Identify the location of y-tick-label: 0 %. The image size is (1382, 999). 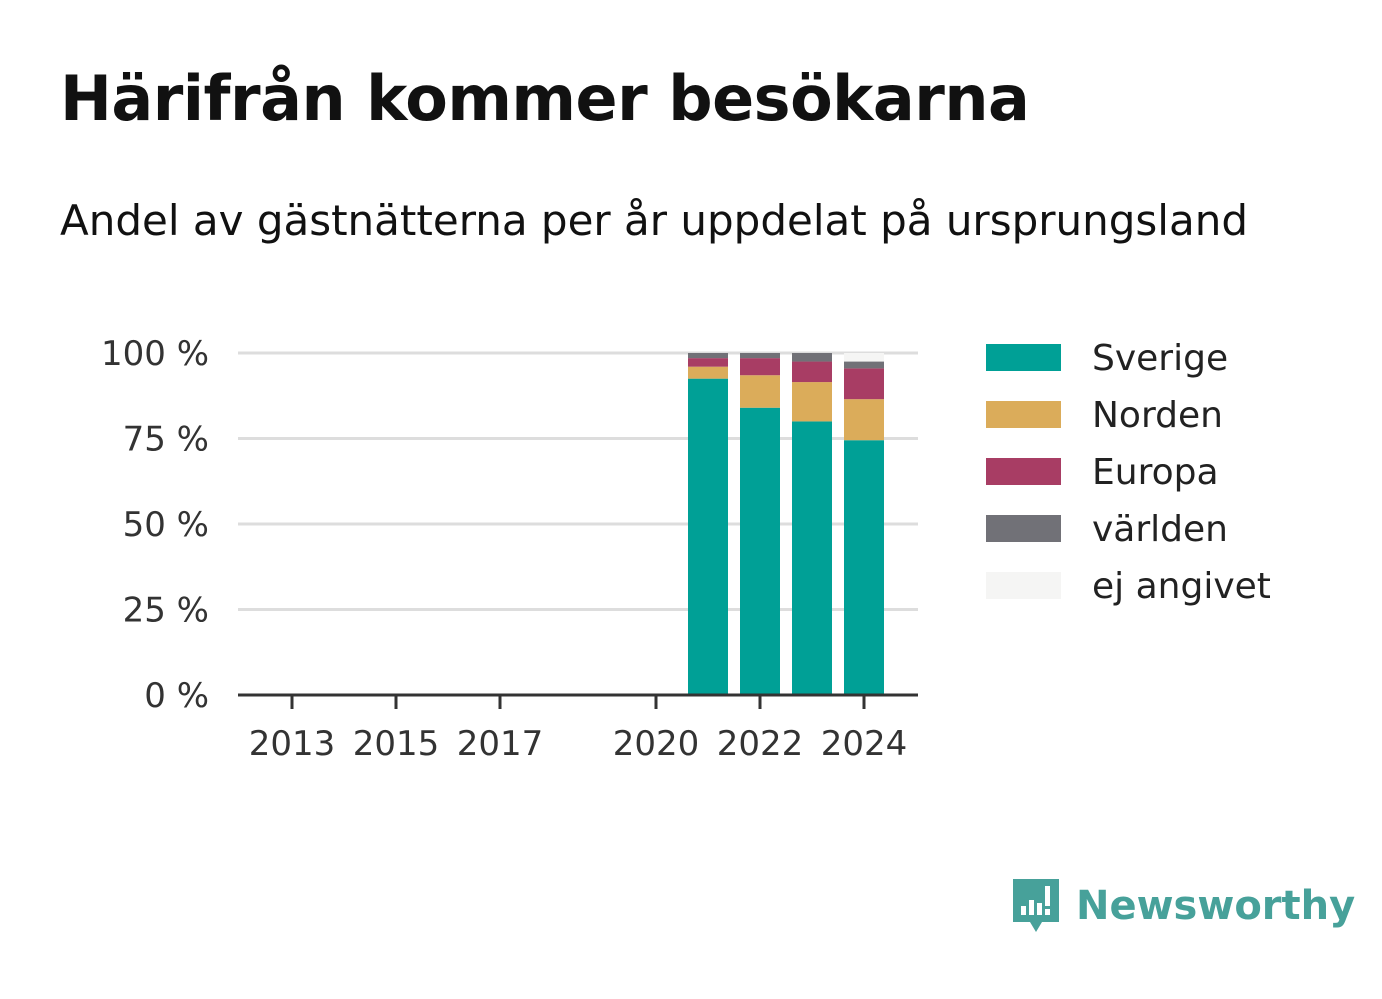
(176, 696).